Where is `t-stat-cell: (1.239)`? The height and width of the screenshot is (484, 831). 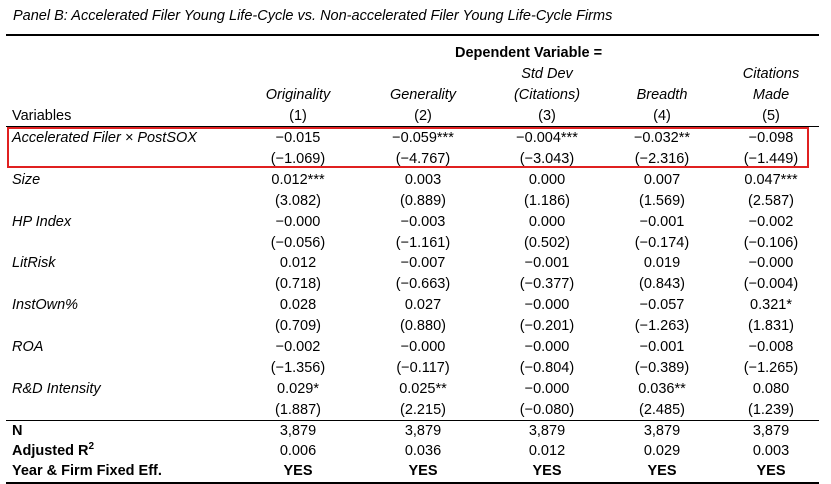
t-stat-cell: (1.239) is located at coordinates (771, 409).